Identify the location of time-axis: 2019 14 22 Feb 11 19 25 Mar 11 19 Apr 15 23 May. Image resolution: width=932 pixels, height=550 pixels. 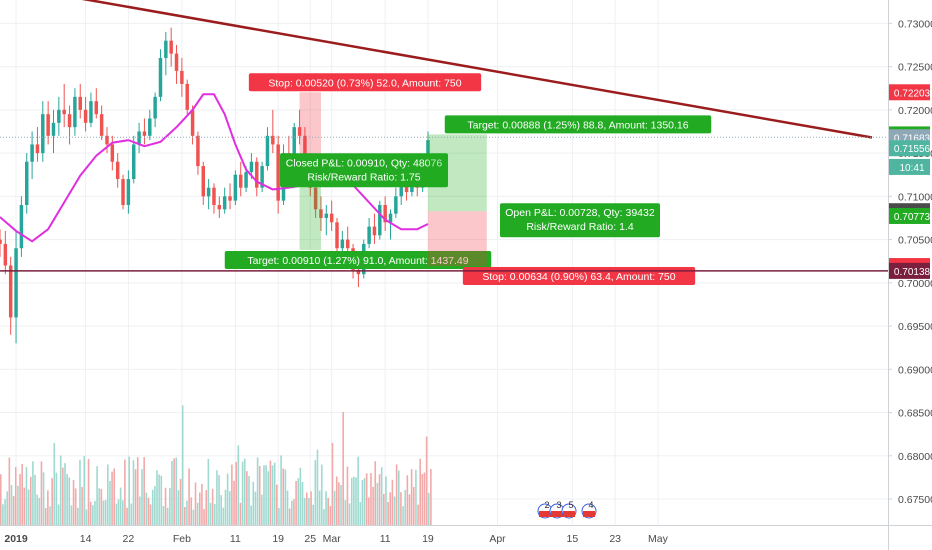
(336, 539).